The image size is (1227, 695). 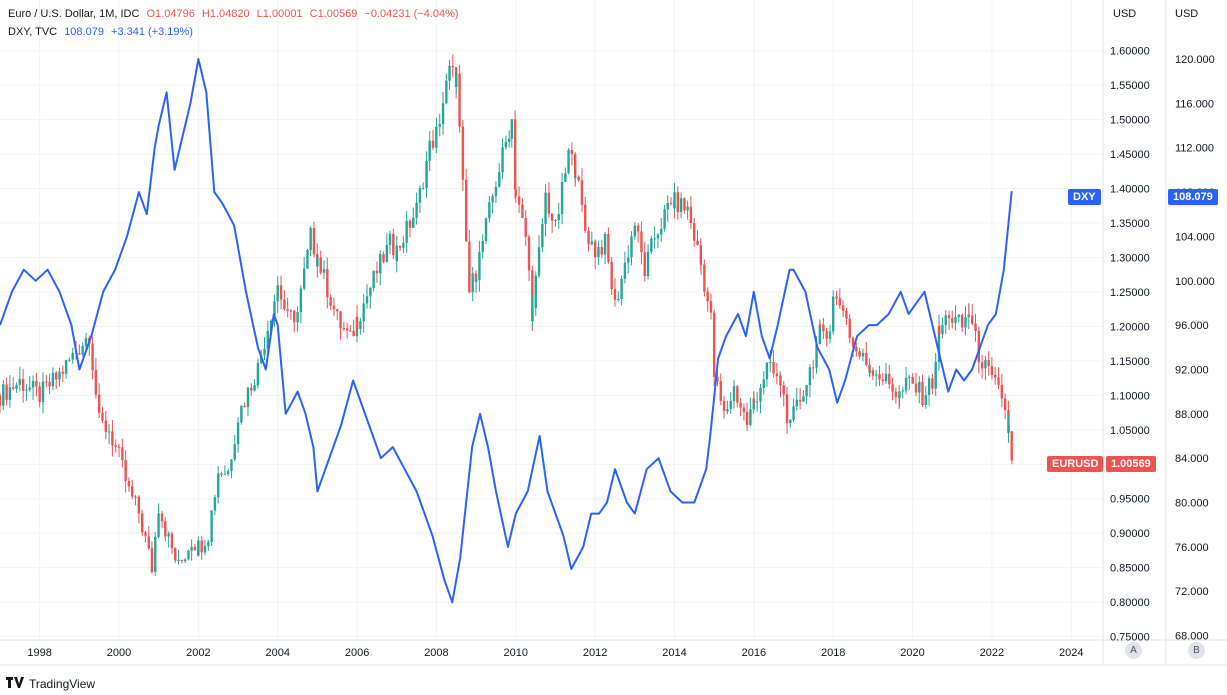 I want to click on eurusd-tick-label: 1.40000, so click(x=1130, y=190).